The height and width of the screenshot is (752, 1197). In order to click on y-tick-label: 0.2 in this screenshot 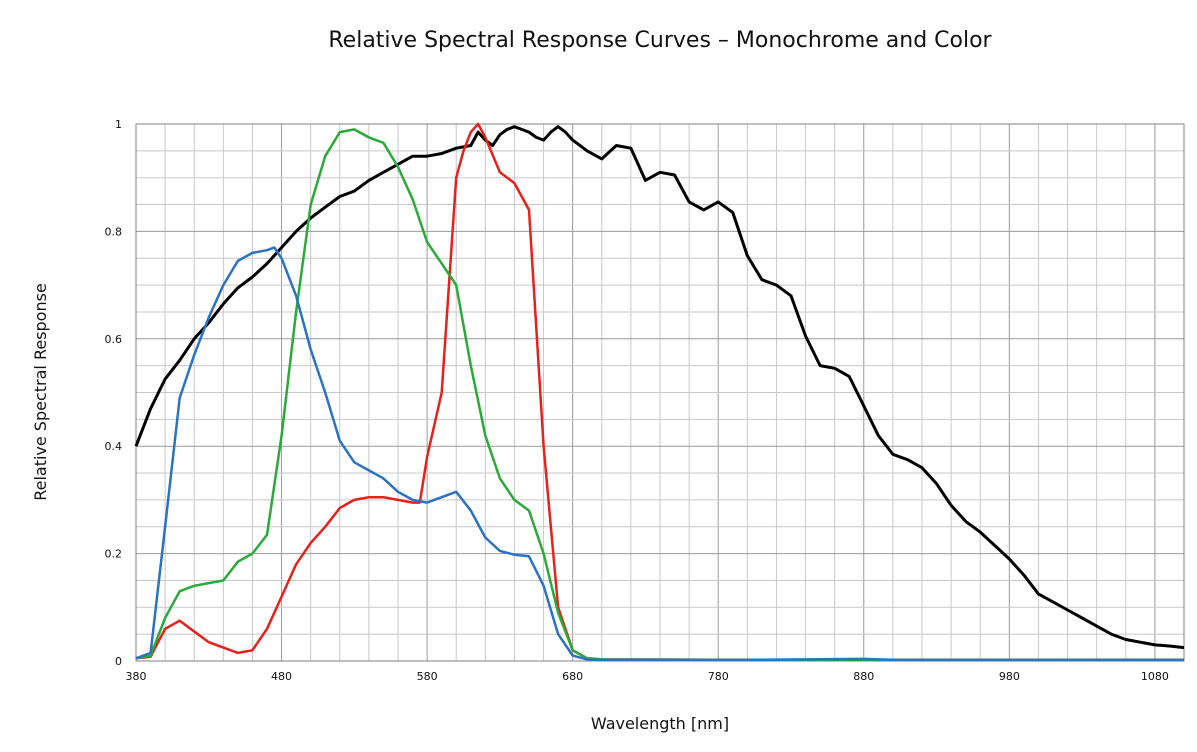, I will do `click(114, 554)`.